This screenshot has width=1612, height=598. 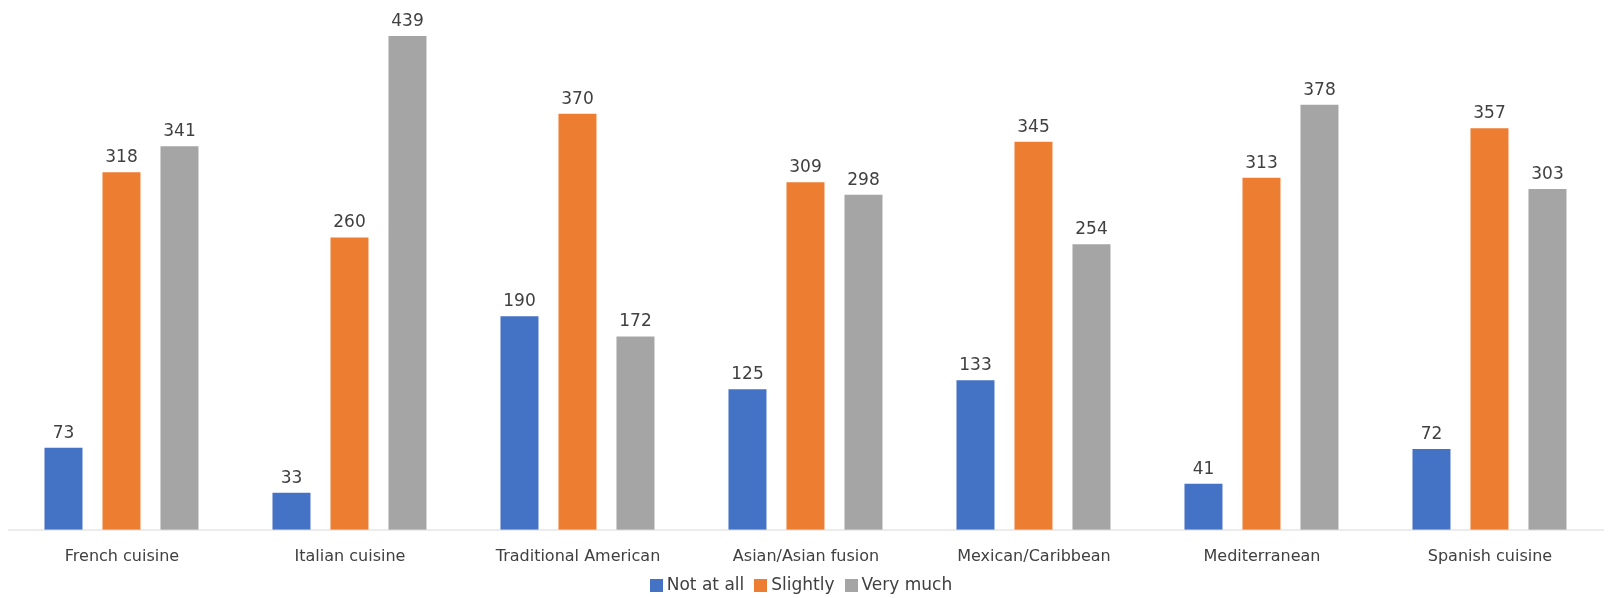 I want to click on data-label: 345, so click(x=1033, y=125).